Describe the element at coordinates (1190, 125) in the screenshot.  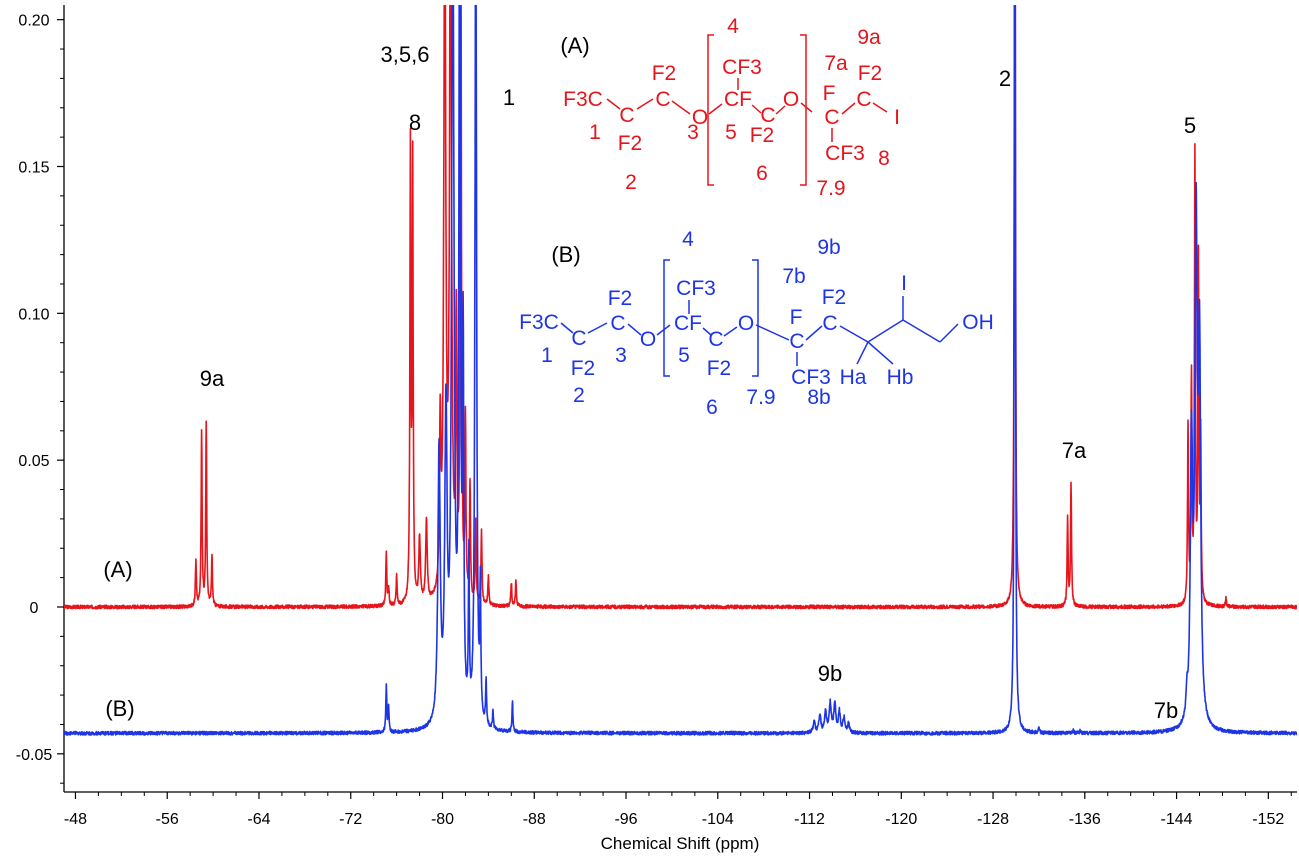
I see `peak-label-5: 5` at that location.